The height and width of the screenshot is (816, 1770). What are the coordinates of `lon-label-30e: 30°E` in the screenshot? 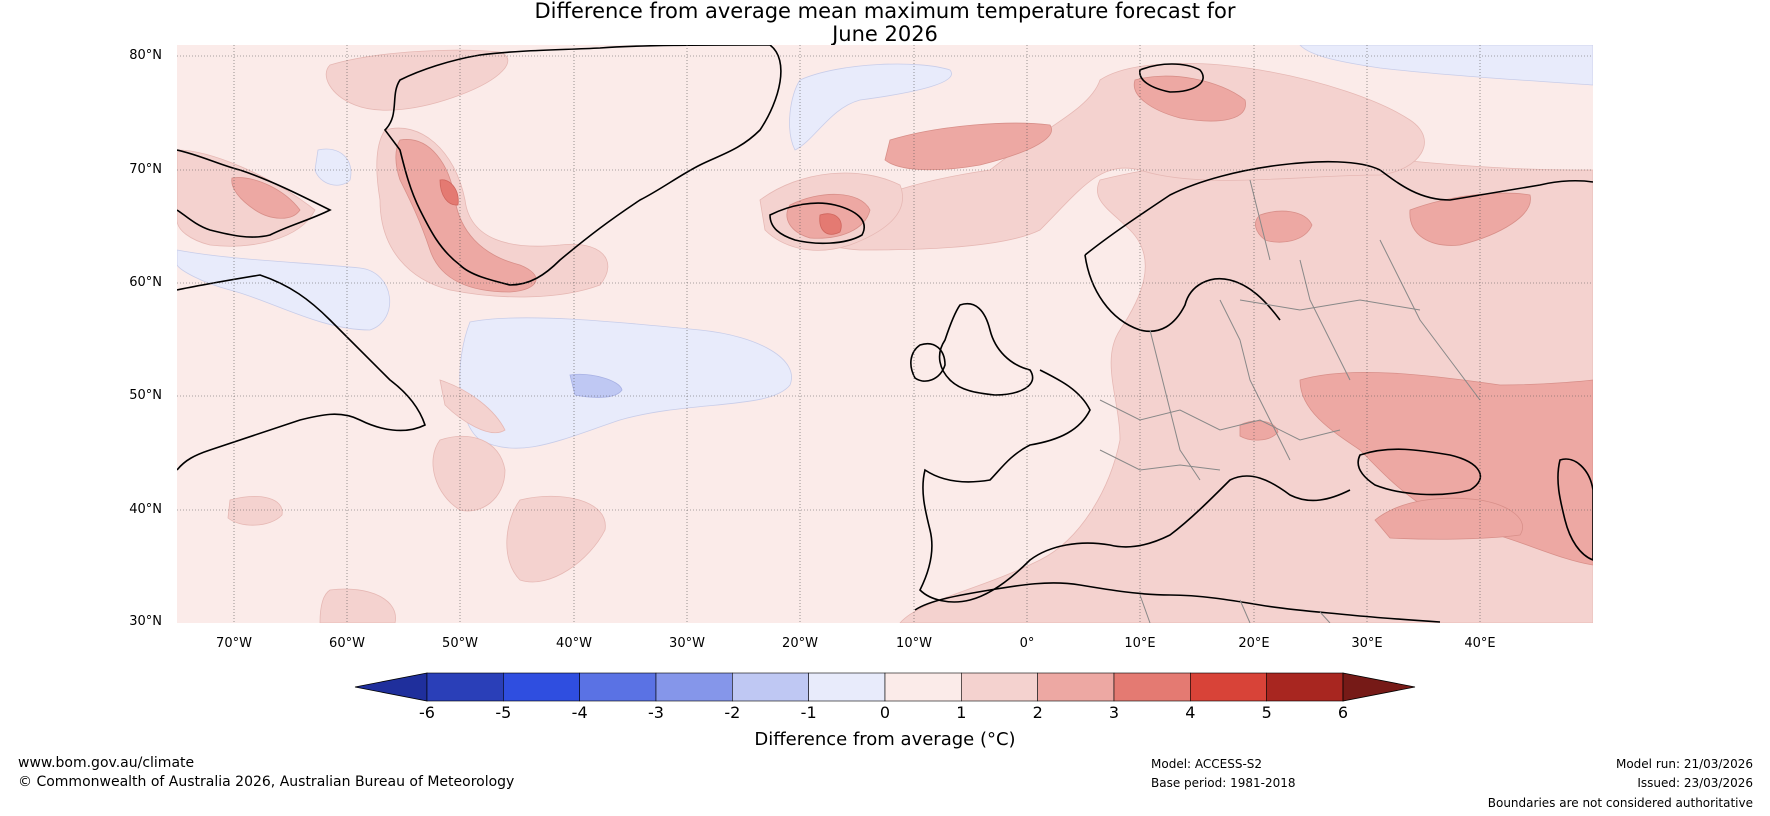 It's located at (1367, 643).